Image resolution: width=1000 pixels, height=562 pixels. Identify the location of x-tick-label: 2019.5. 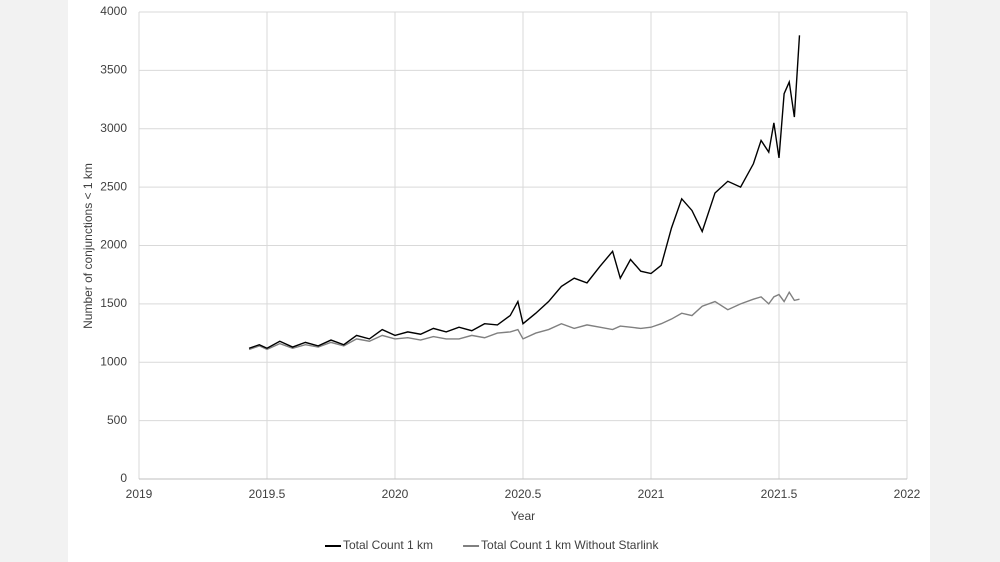
(267, 494).